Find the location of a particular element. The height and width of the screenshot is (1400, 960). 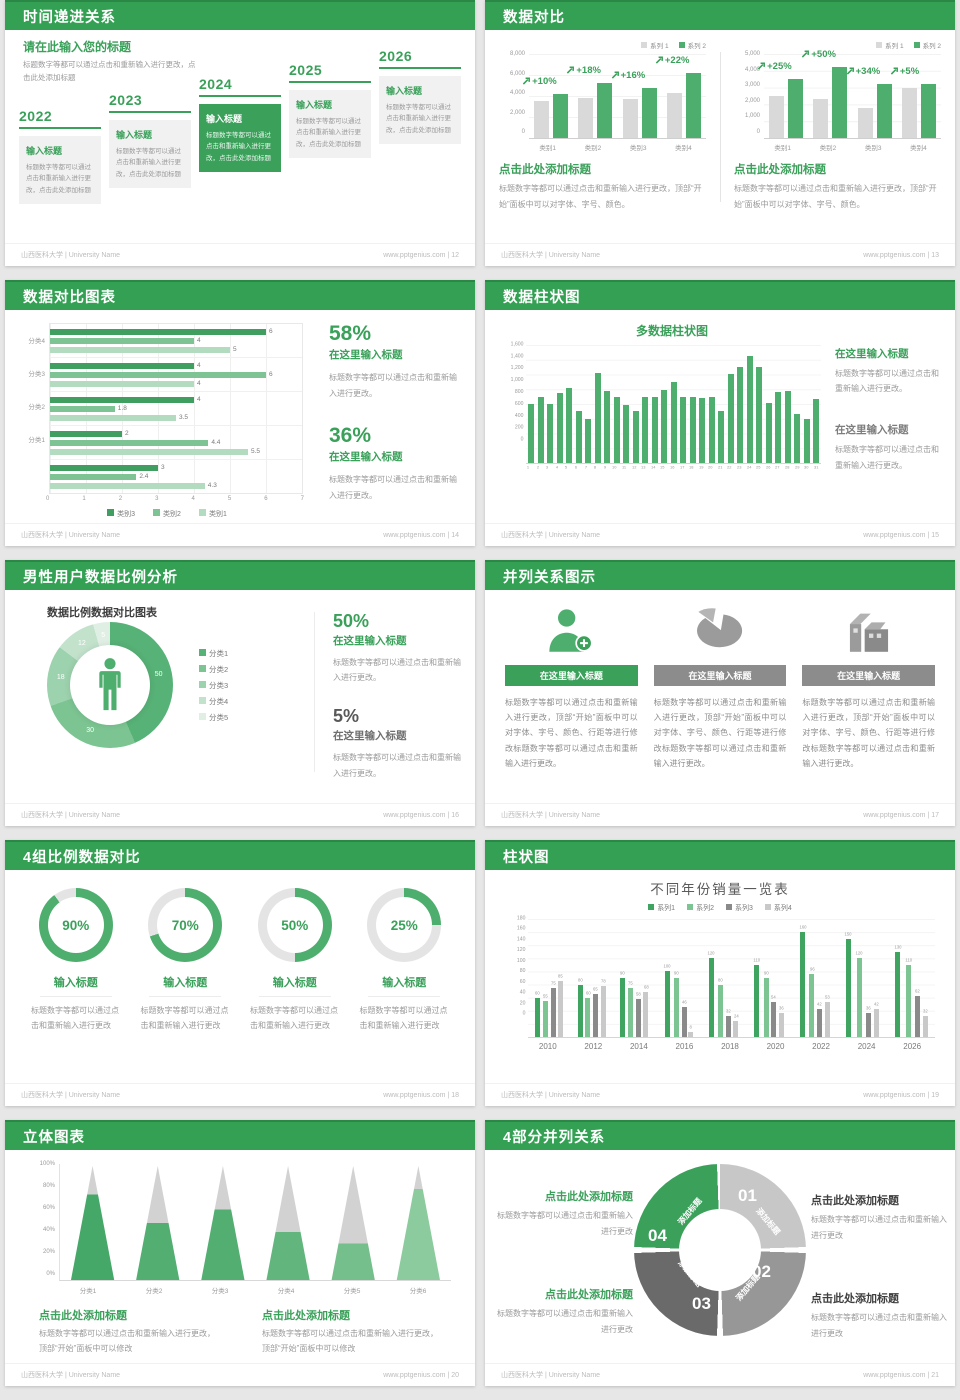

bar-group: 100 90 46 8 is located at coordinates (678, 1000).